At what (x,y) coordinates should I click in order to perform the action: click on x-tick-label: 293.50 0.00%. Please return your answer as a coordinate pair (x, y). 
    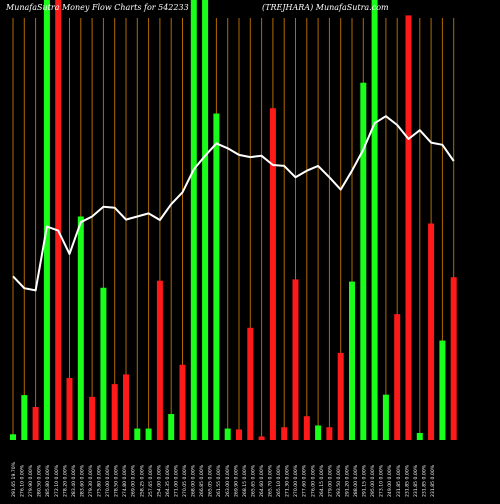
    Looking at the image, I should click on (339, 480).